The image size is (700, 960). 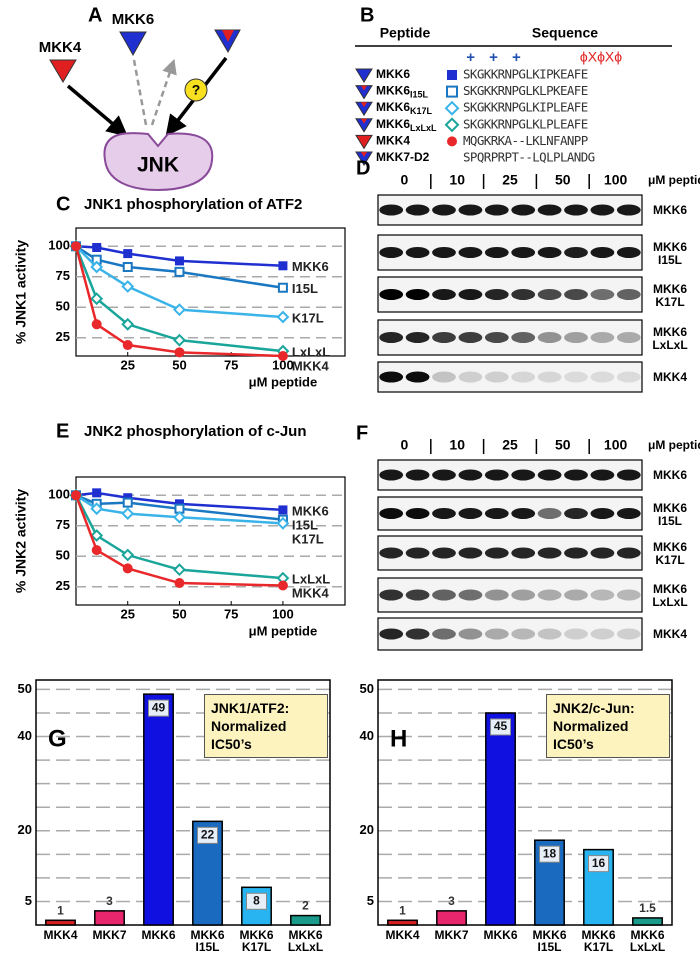 I want to click on panel-label: G, so click(x=57, y=738).